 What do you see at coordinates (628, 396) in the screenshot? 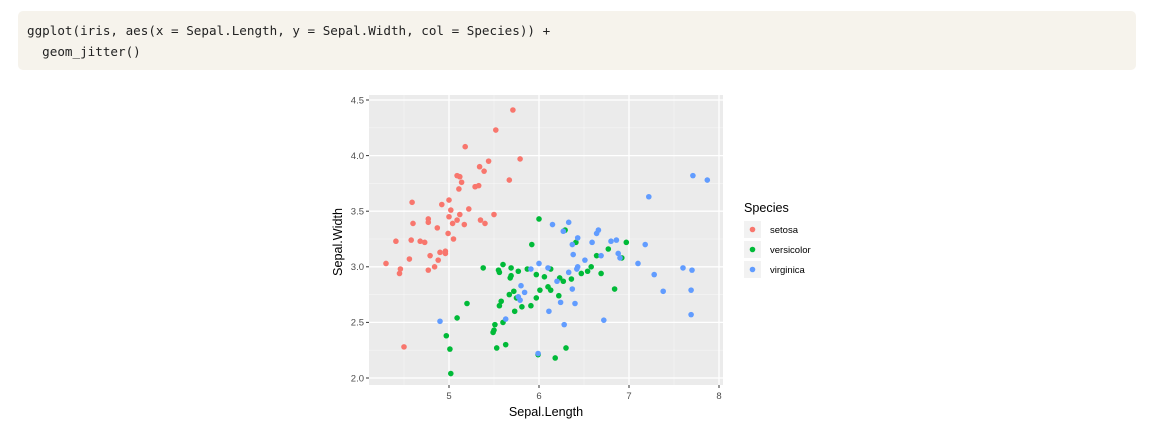
I see `x-tick-label: 7` at bounding box center [628, 396].